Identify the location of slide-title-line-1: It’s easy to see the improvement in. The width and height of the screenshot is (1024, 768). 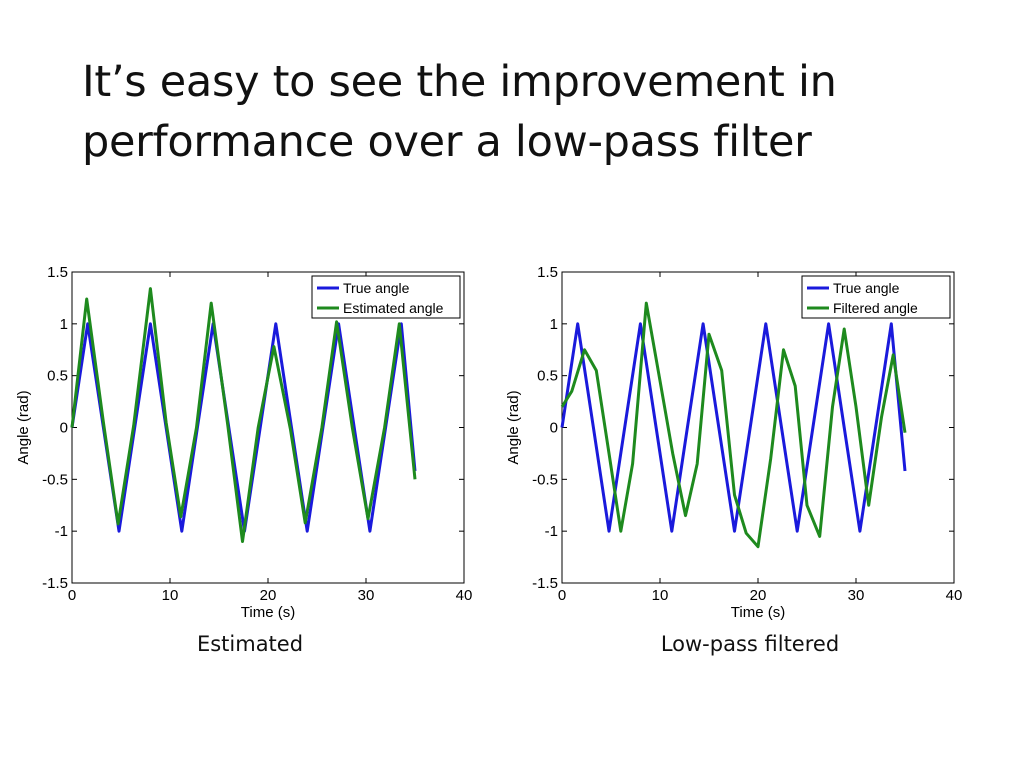
(459, 82).